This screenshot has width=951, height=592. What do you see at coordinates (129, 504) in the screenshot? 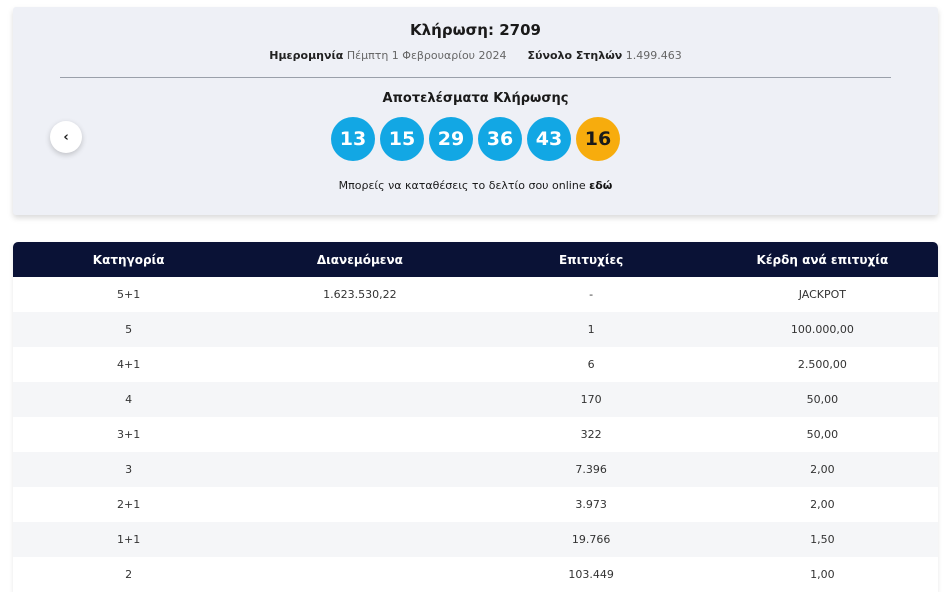
I see `cell-category: 2+1` at bounding box center [129, 504].